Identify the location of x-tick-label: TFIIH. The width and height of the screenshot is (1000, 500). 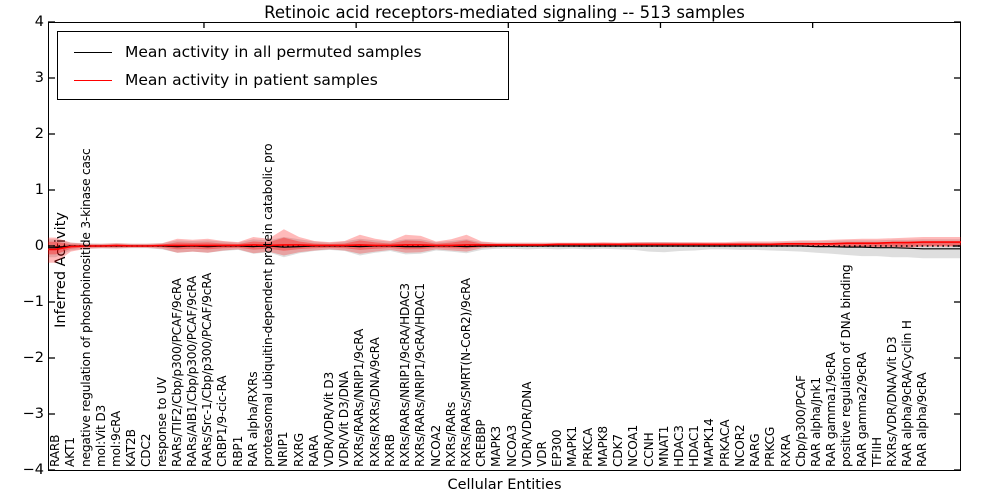
(876, 452).